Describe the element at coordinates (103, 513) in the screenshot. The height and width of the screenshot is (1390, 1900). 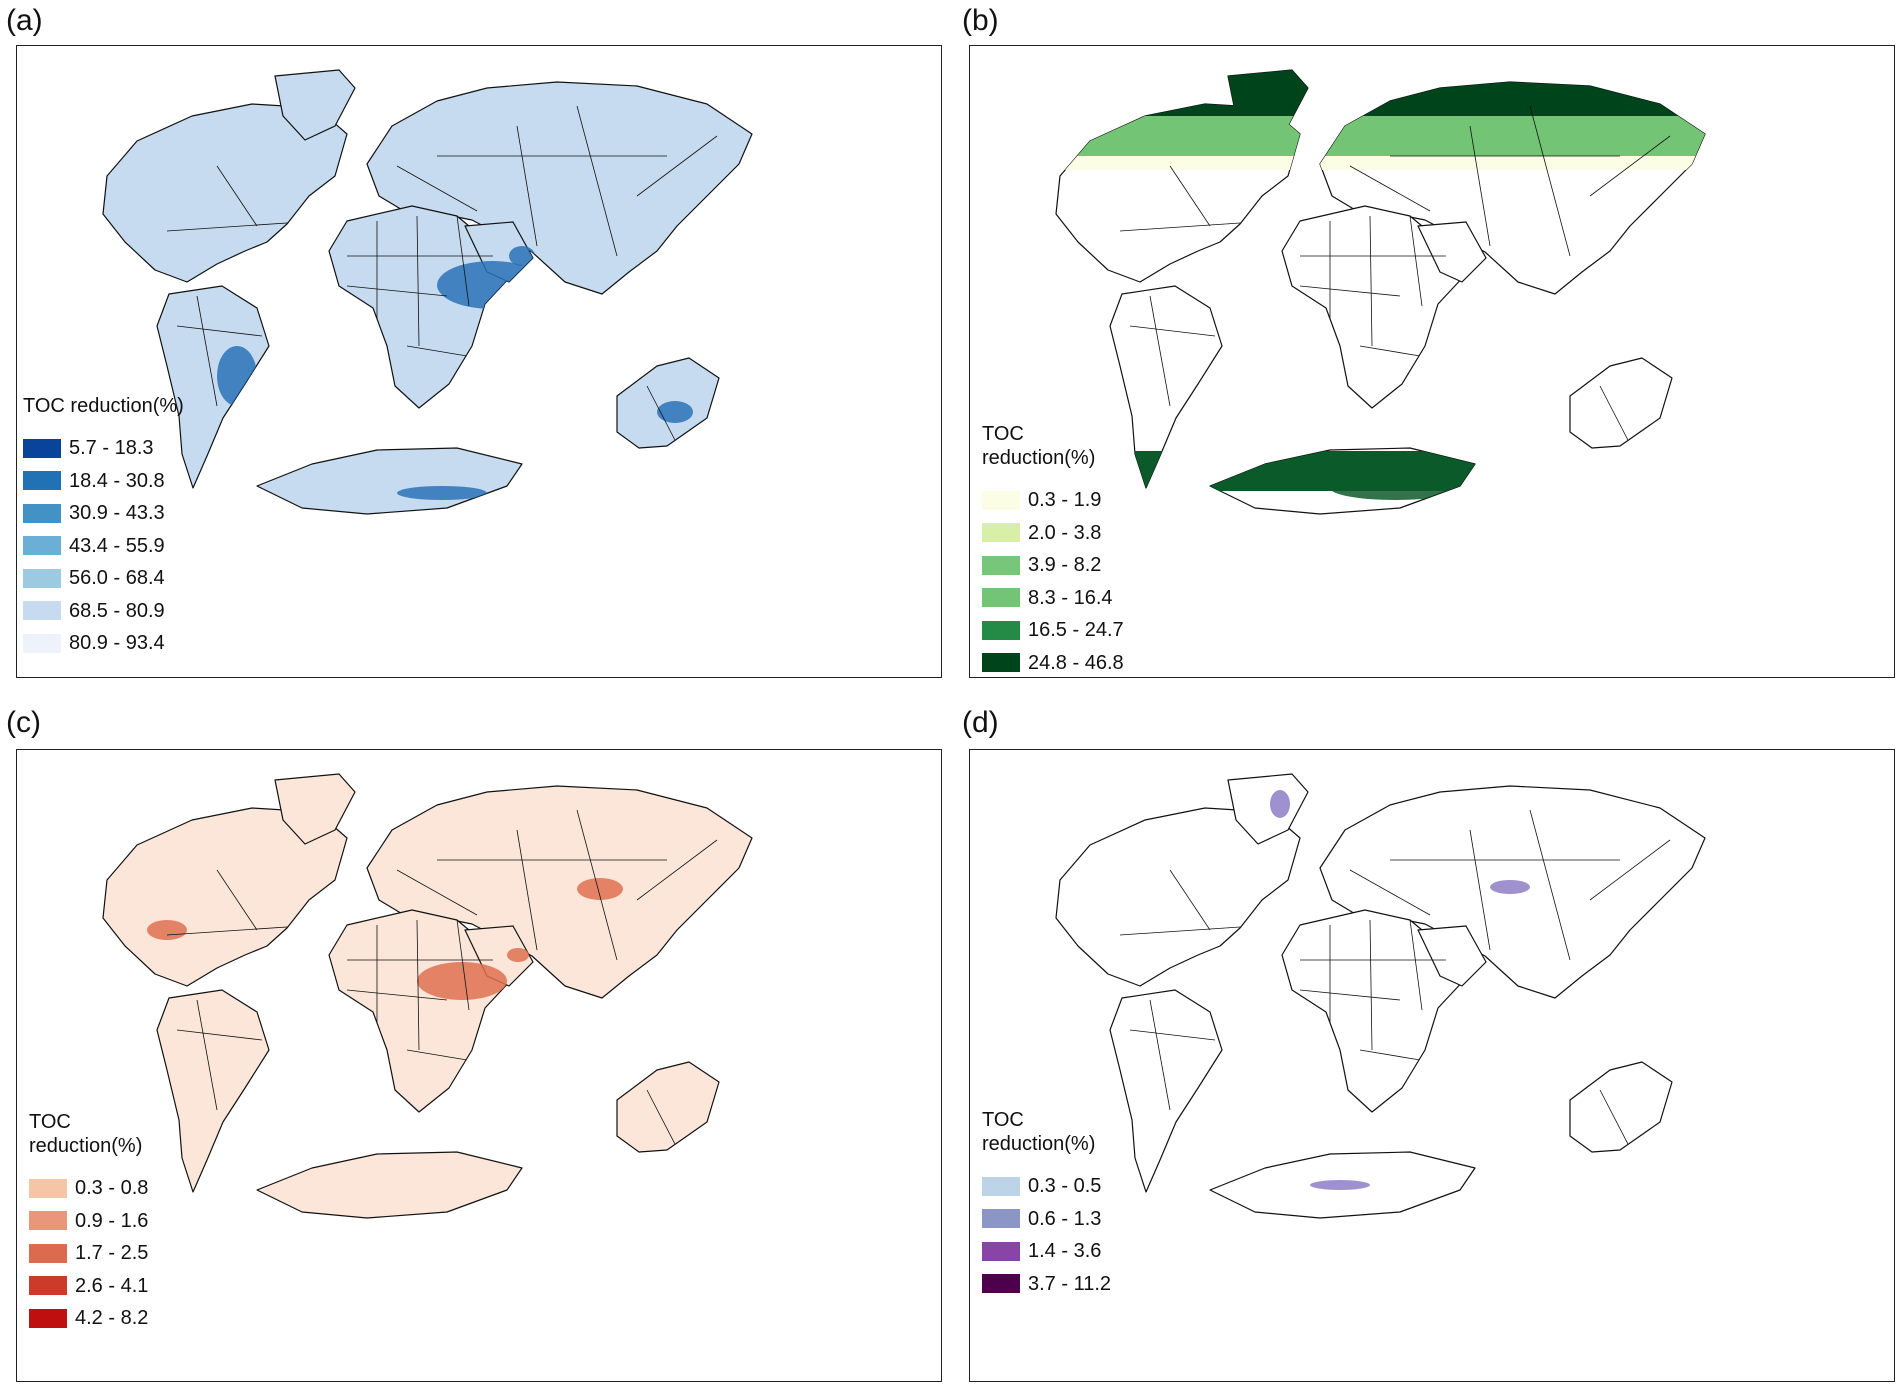
I see `legend-item: 30.9 - 43.3` at that location.